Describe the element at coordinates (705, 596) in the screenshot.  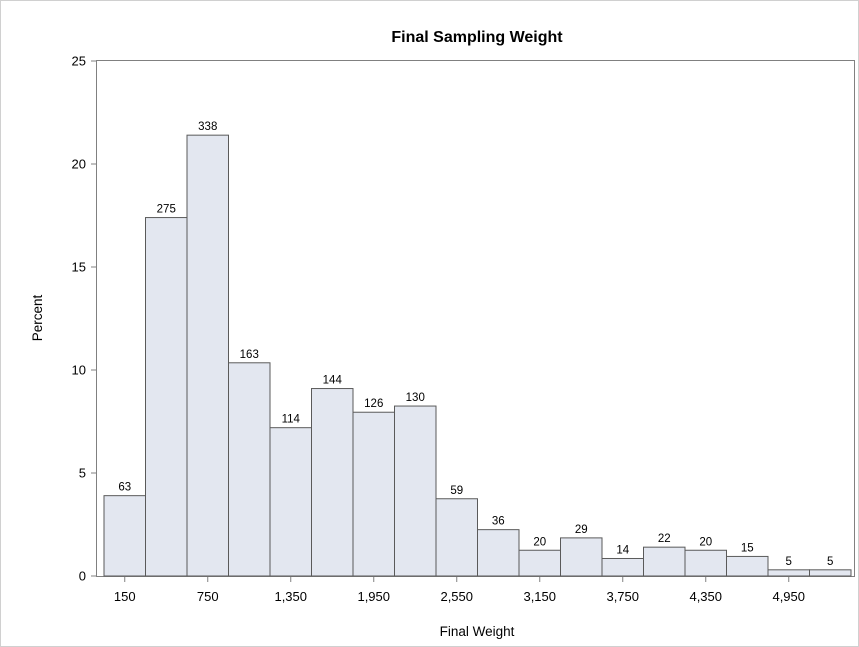
I see `x-tick-label: 4,350` at that location.